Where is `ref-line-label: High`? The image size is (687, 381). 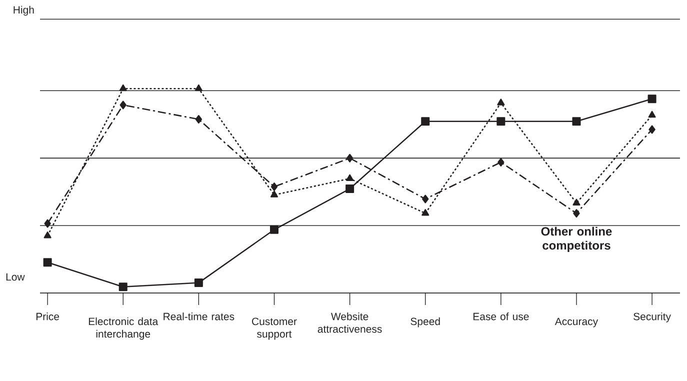
ref-line-label: High is located at coordinates (24, 11).